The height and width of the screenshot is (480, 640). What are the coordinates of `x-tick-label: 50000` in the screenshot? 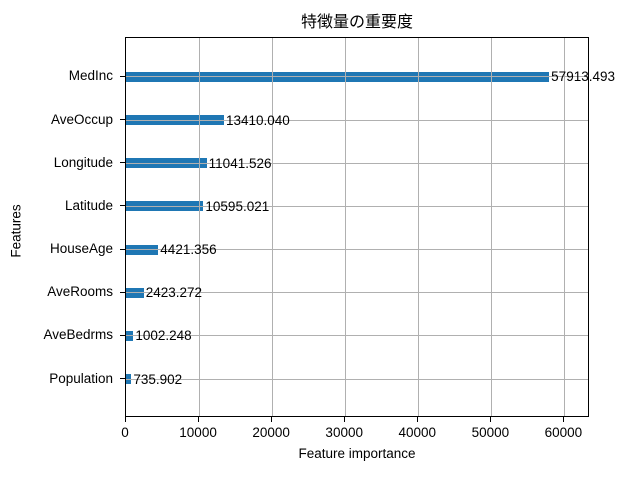 It's located at (490, 432).